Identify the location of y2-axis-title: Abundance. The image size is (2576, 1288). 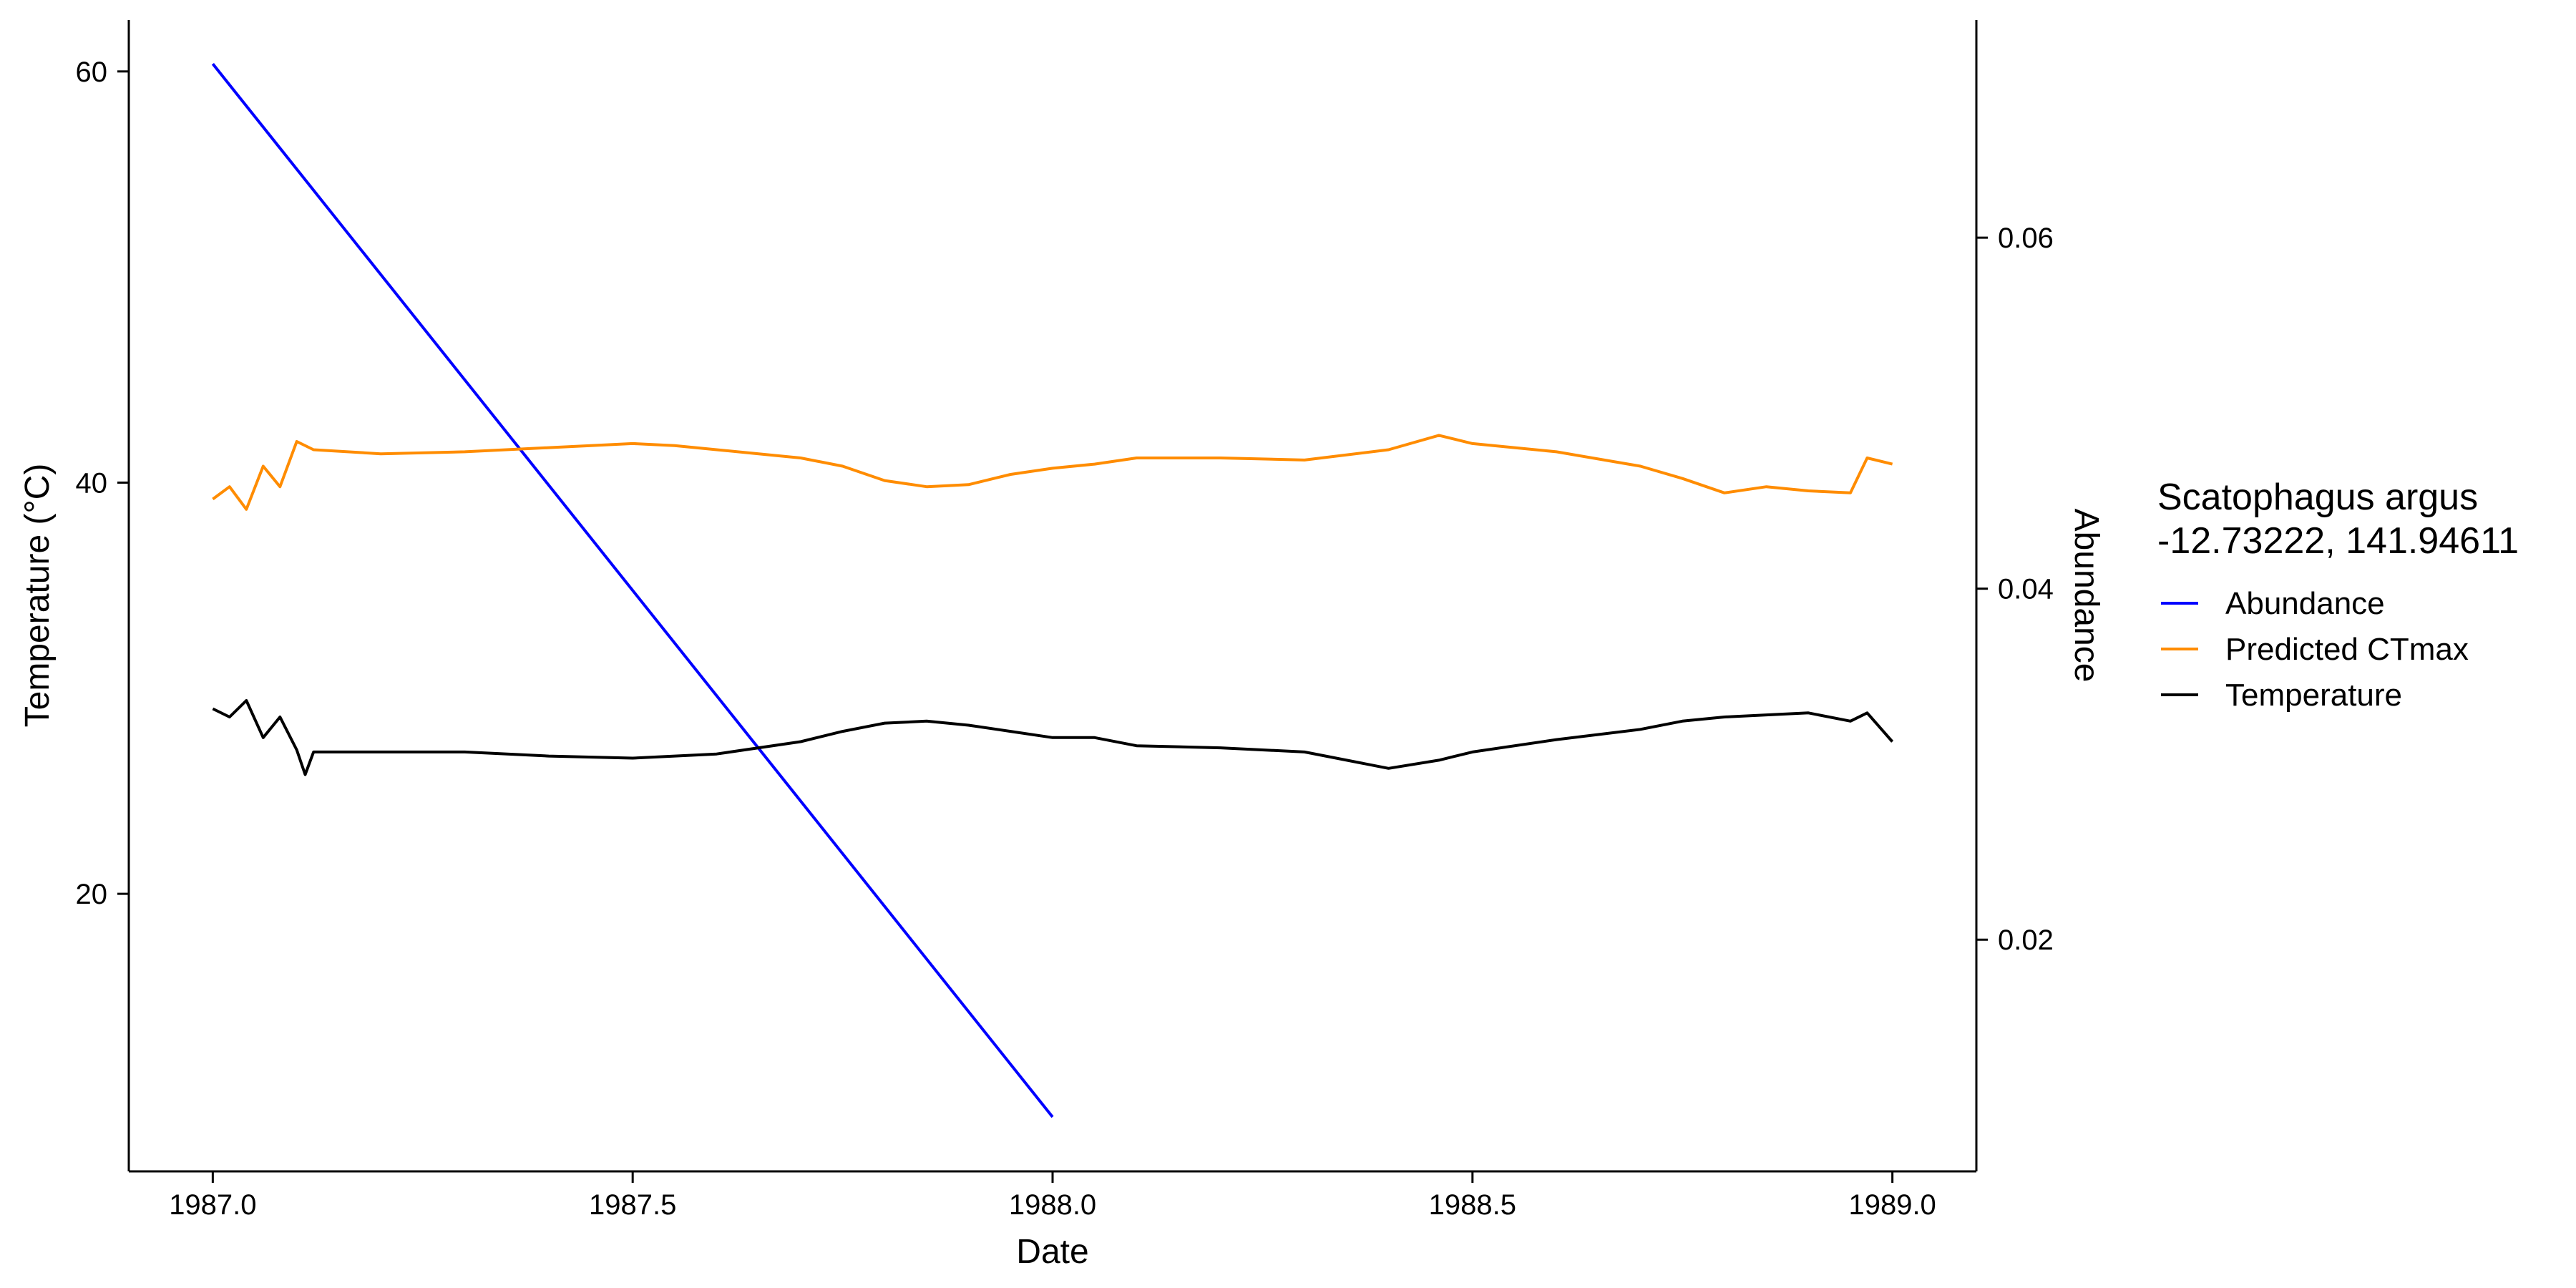
(2086, 596).